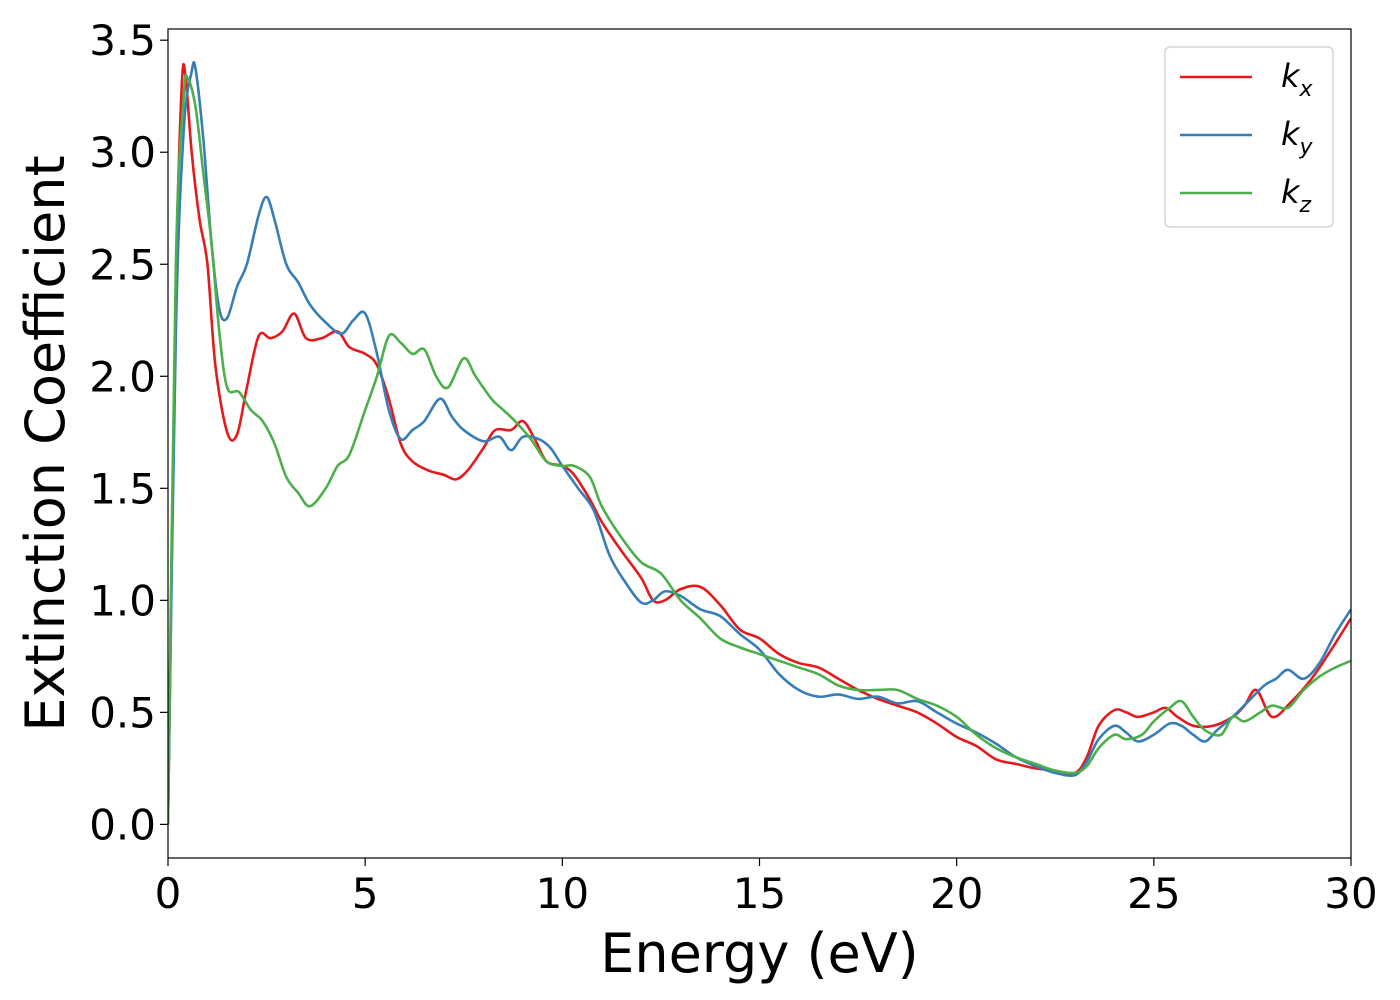  What do you see at coordinates (122, 600) in the screenshot?
I see `y-tick-label: 1.0` at bounding box center [122, 600].